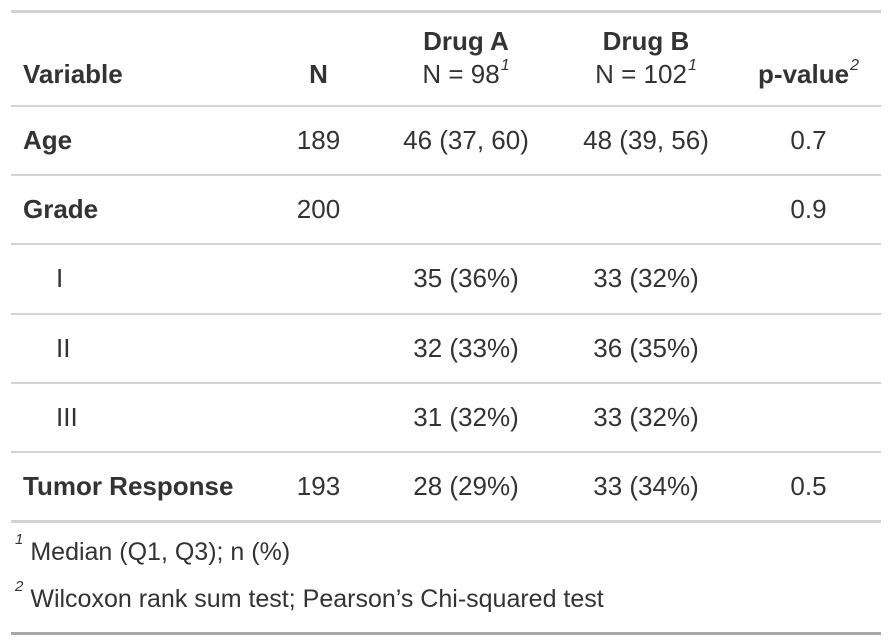 The width and height of the screenshot is (892, 644). I want to click on cell-variable: III, so click(136, 417).